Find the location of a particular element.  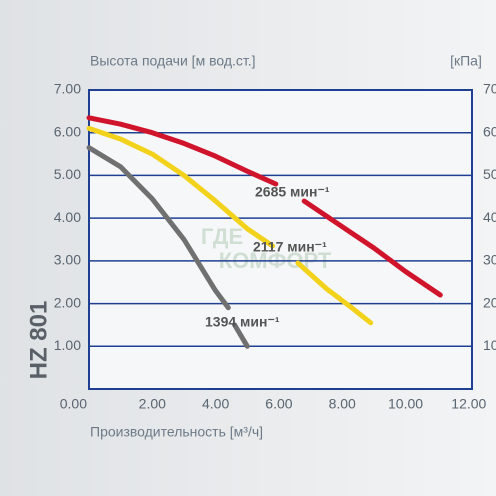

y2-tick-label: 40 is located at coordinates (489, 217).